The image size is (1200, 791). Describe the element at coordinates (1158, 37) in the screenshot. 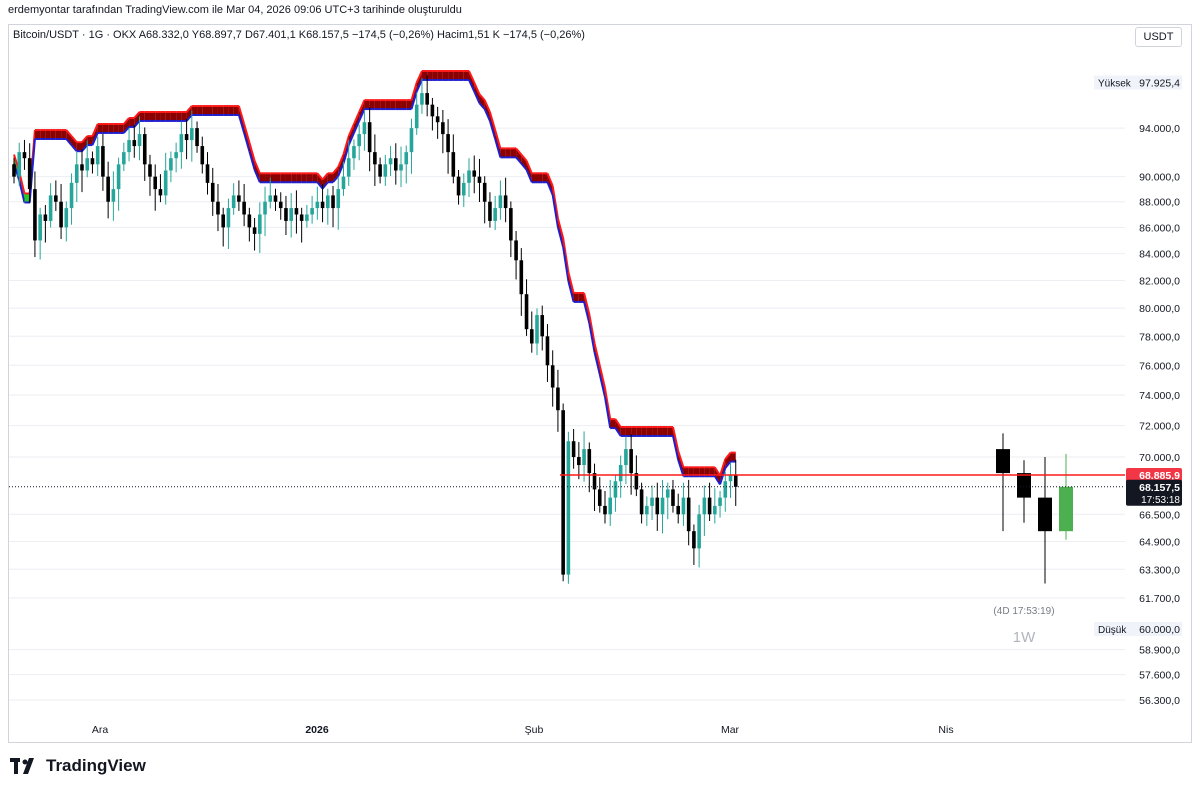

I see `currency-button: USDT` at that location.